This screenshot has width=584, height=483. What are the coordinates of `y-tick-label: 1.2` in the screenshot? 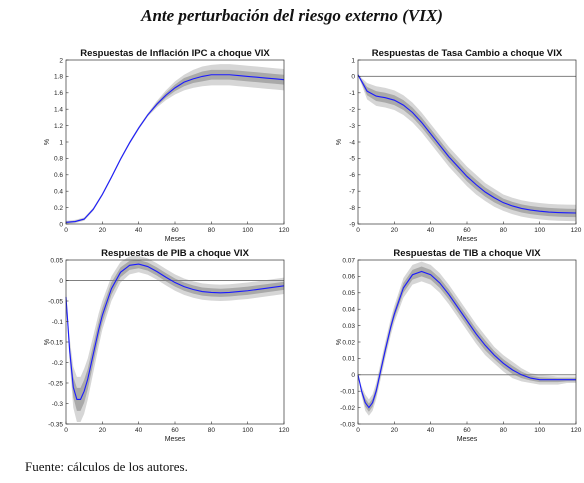 It's located at (58, 126).